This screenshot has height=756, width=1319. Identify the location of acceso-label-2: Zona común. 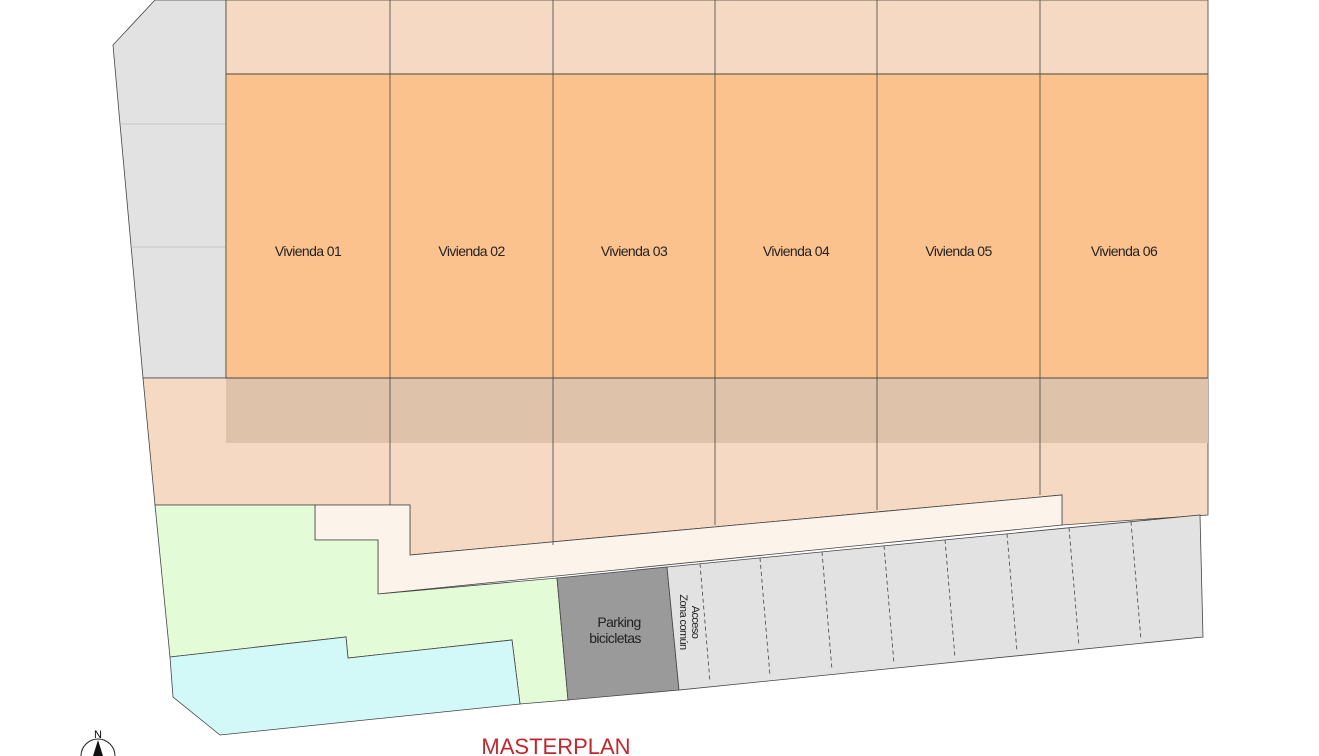
(683, 622).